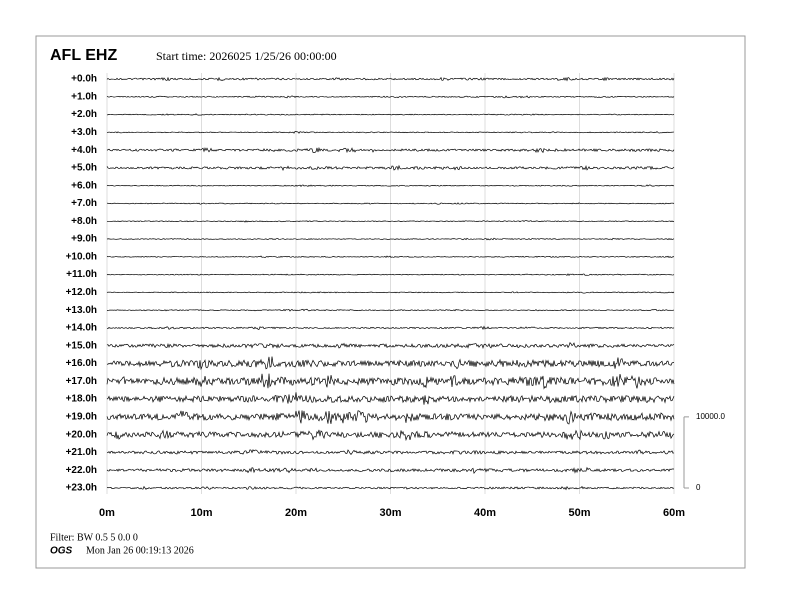 This screenshot has width=792, height=612. I want to click on row-label: +13.0h, so click(81, 310).